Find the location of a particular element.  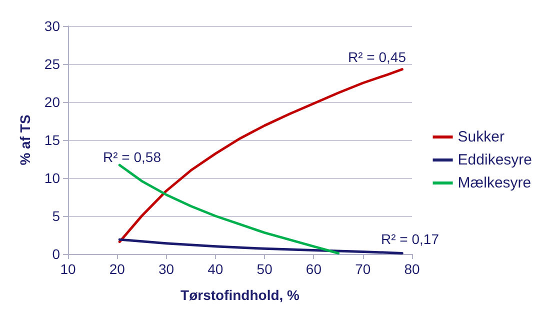

x-tick-label: 80 is located at coordinates (412, 269).